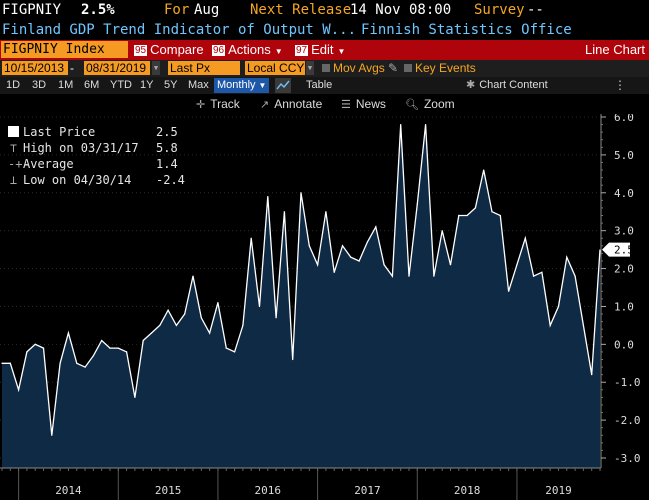 The image size is (649, 500). Describe the element at coordinates (167, 132) in the screenshot. I see `legend-last-value: 2.5` at that location.